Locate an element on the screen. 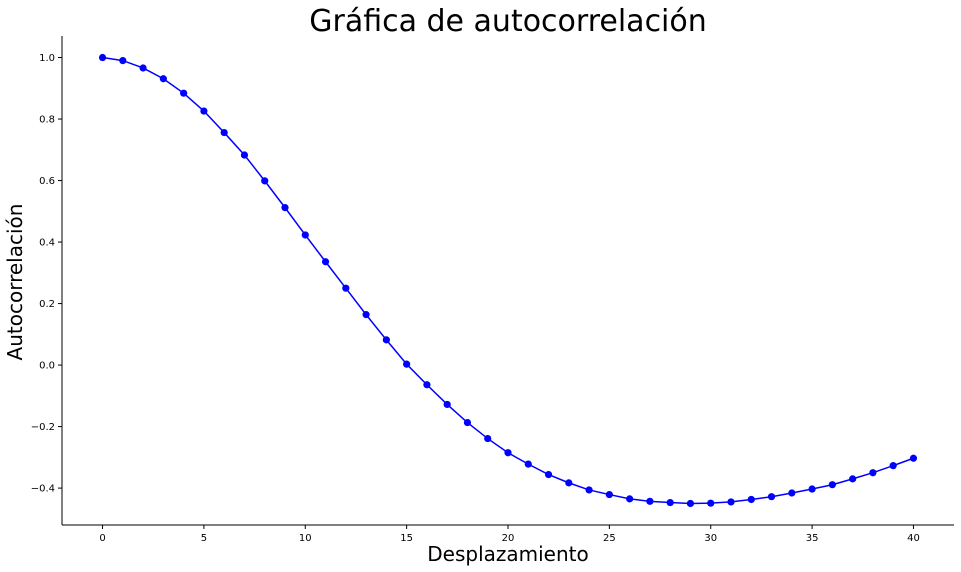 The height and width of the screenshot is (572, 961). y-axis-label: Autocorrelación is located at coordinates (15, 282).